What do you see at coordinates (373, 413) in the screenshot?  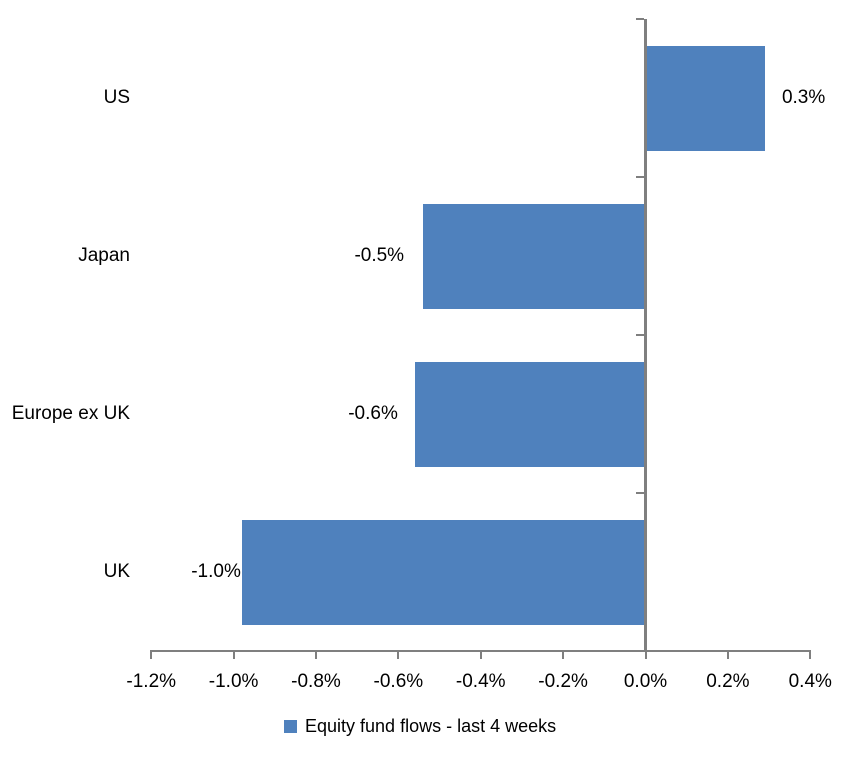 I see `value-label: -0.6%` at bounding box center [373, 413].